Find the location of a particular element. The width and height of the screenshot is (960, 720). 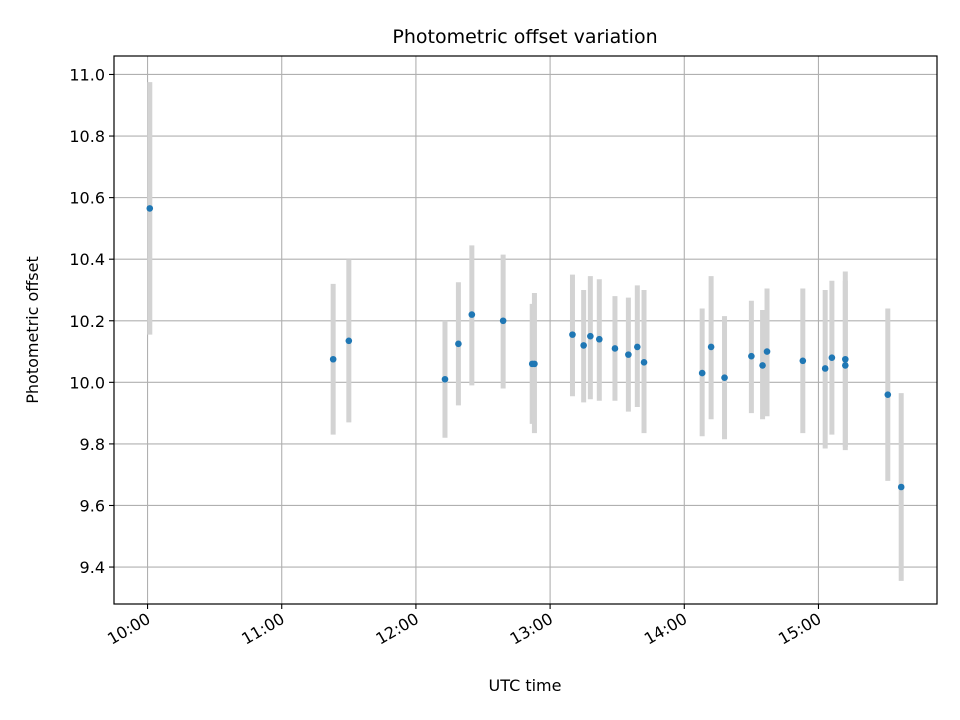

y-axis-title: Photometric offset is located at coordinates (32, 330).